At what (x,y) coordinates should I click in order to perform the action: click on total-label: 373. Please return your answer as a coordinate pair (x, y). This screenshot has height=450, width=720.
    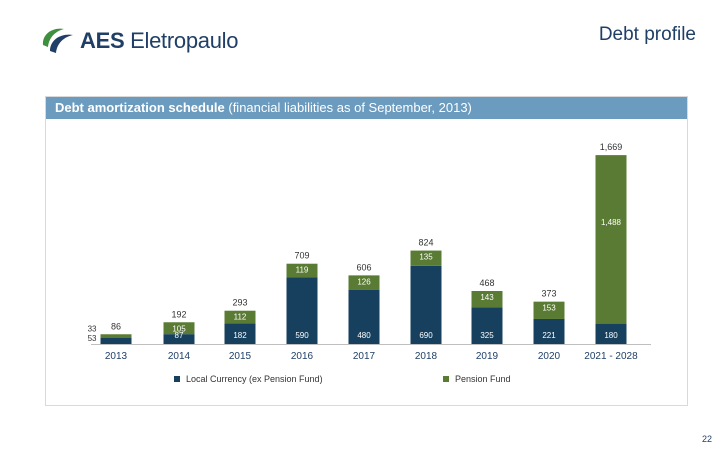
    Looking at the image, I should click on (548, 294).